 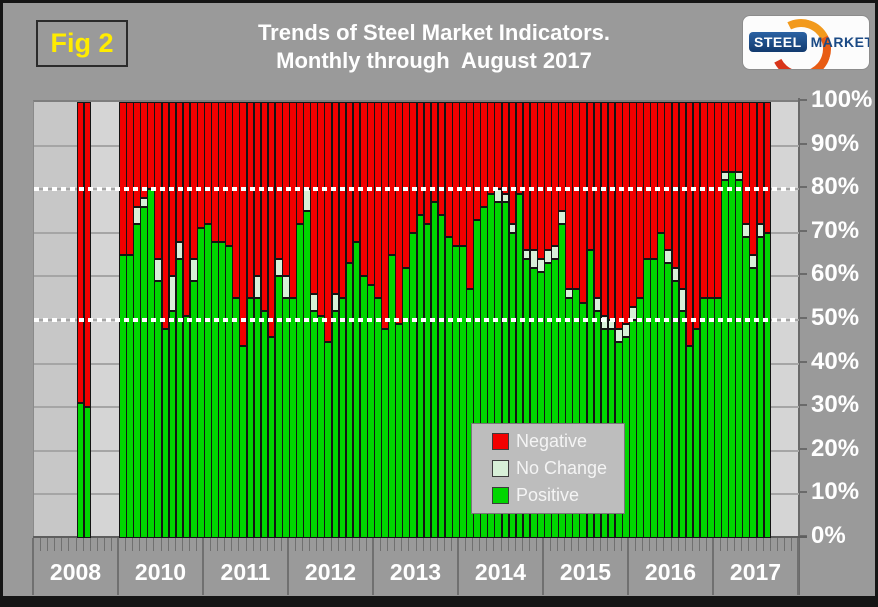 I want to click on year-label-2013: 2013, so click(x=415, y=572).